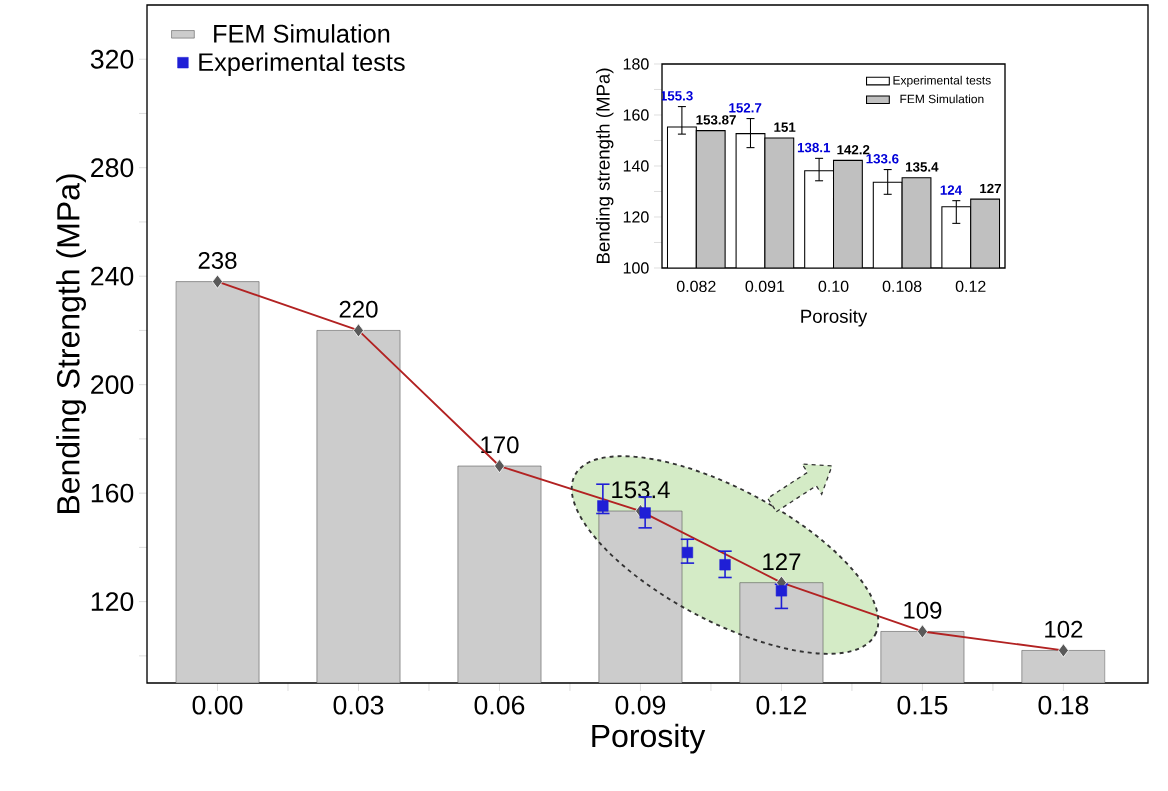  What do you see at coordinates (1064, 629) in the screenshot?
I see `data-label: 102` at bounding box center [1064, 629].